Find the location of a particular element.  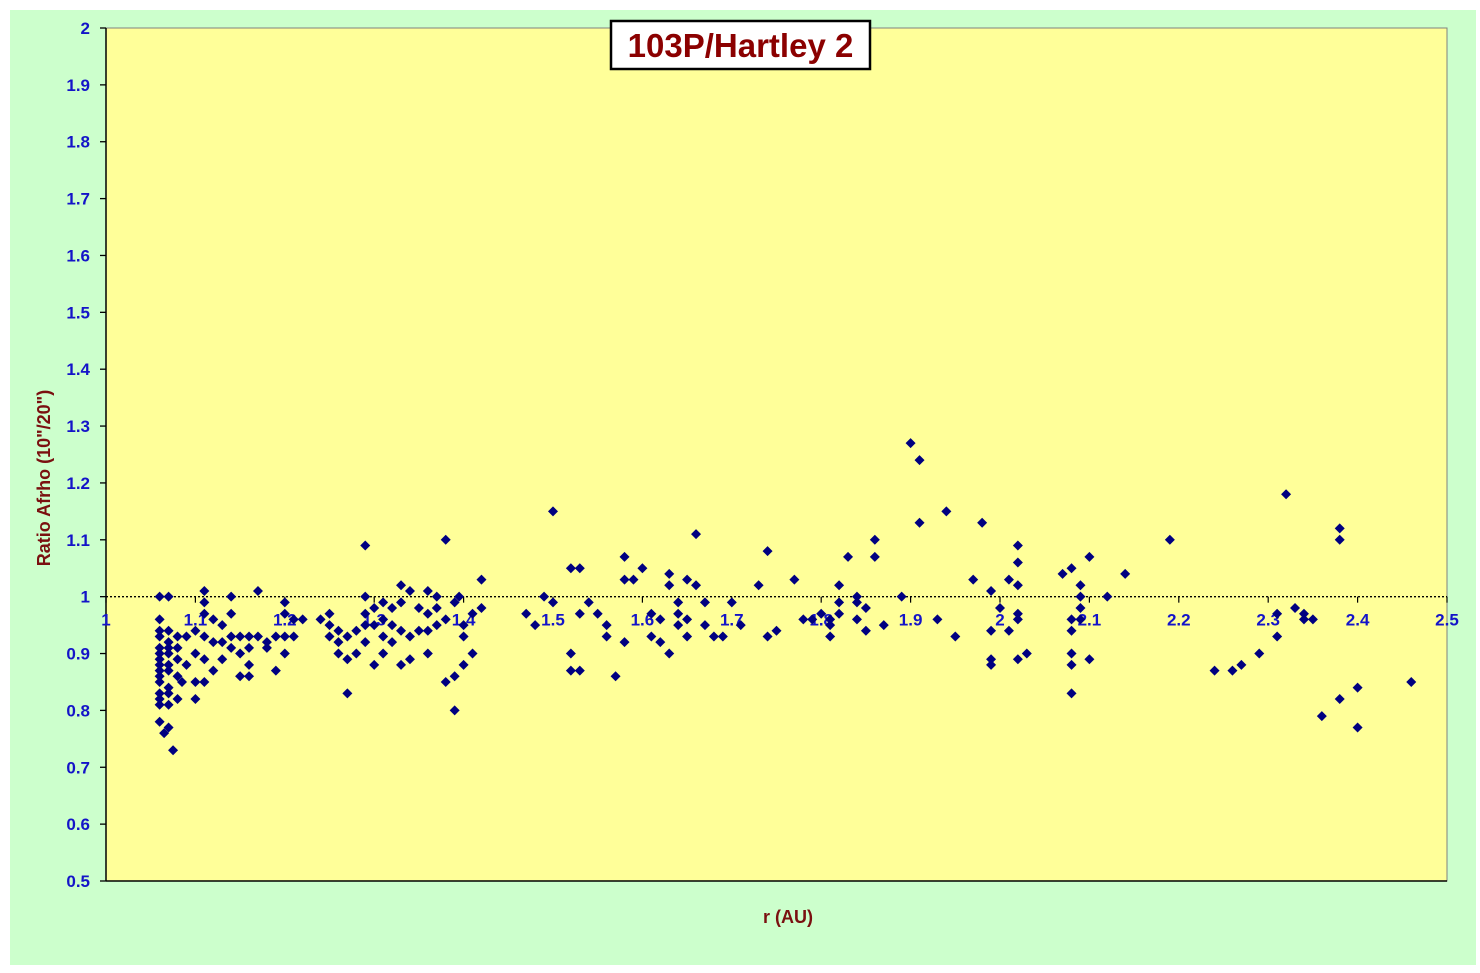

chart-title-box: 103P/Hartley 2 is located at coordinates (740, 45).